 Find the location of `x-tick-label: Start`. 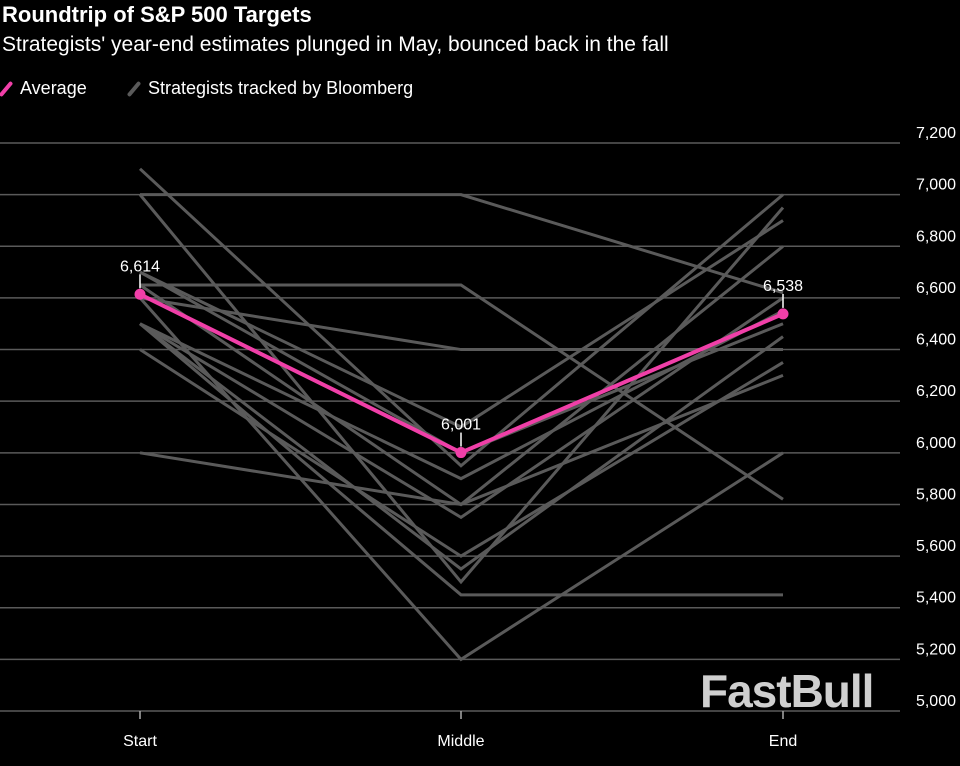

x-tick-label: Start is located at coordinates (140, 741).